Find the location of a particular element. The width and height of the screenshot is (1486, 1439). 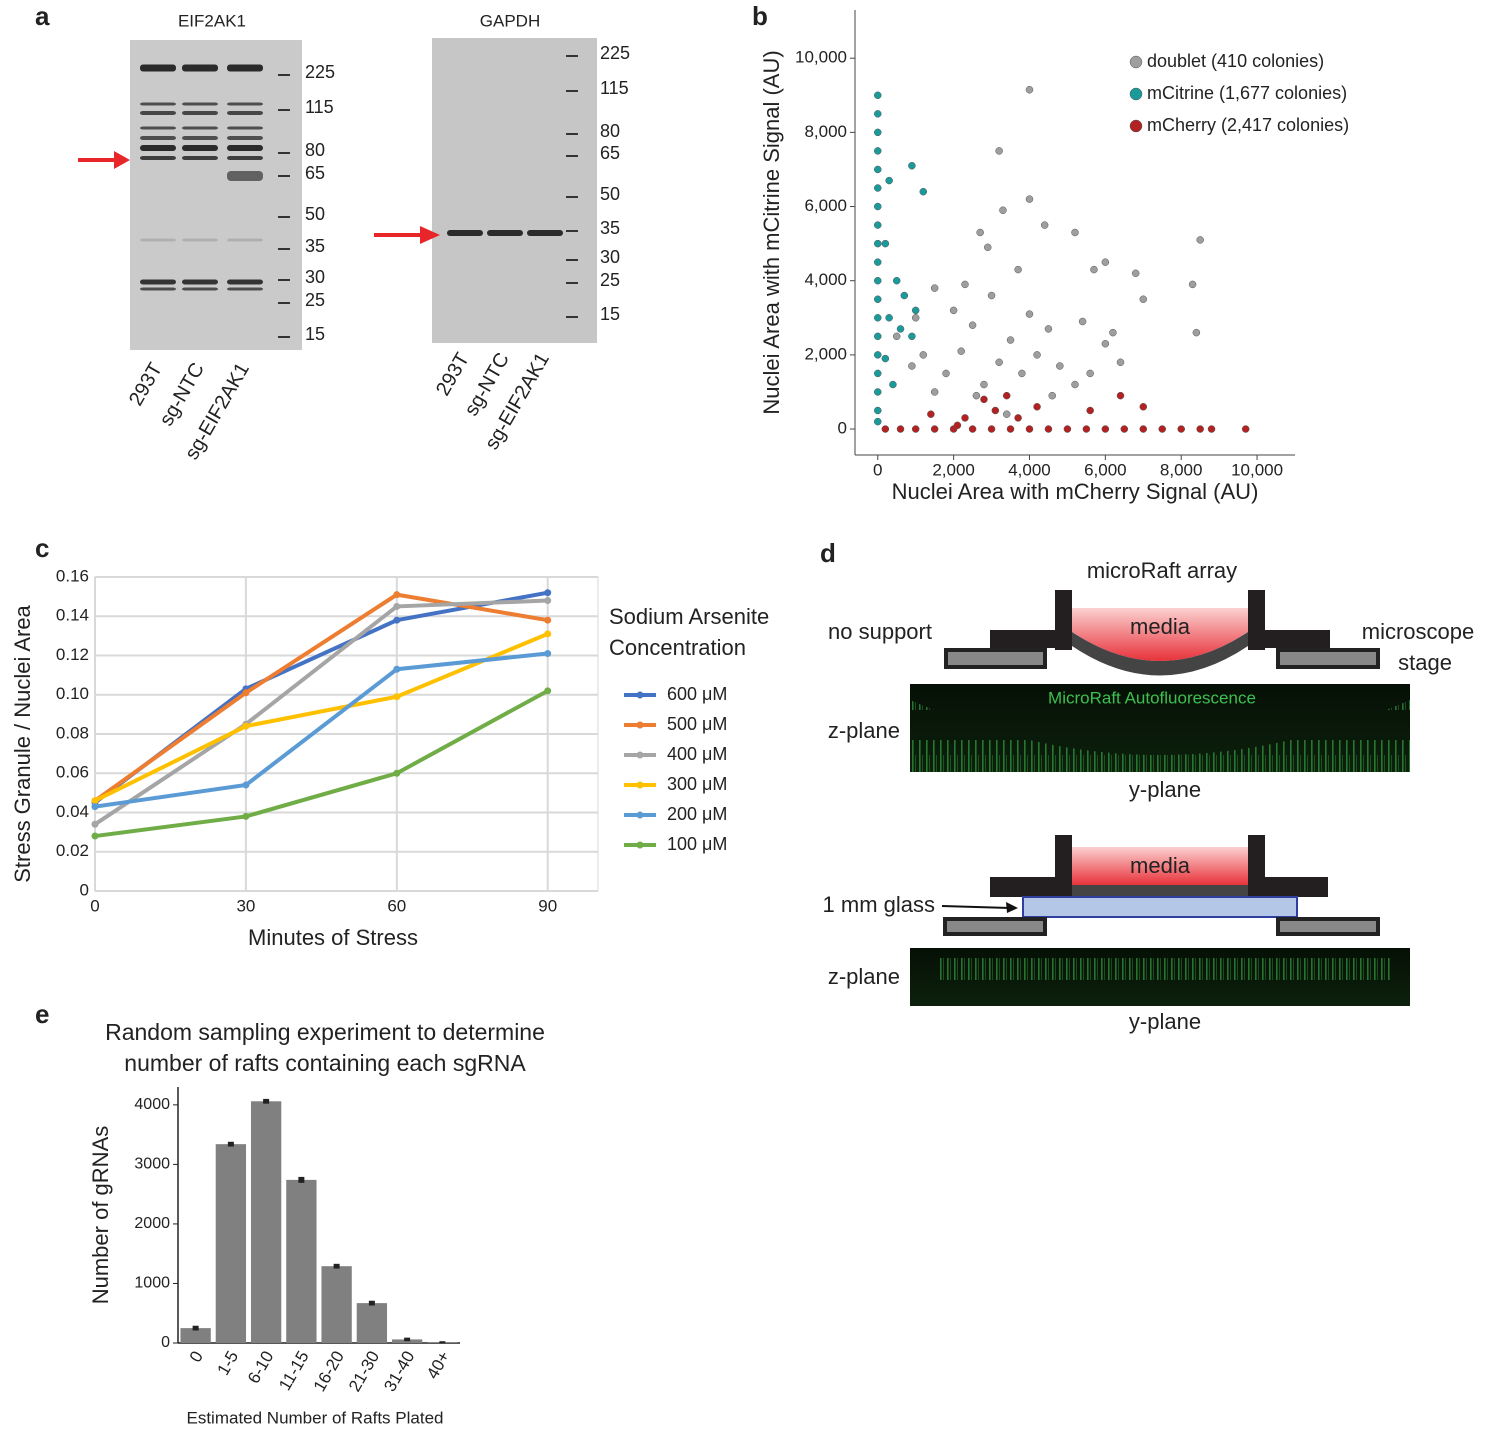

x-tick-label: 10,000 is located at coordinates (1257, 469).